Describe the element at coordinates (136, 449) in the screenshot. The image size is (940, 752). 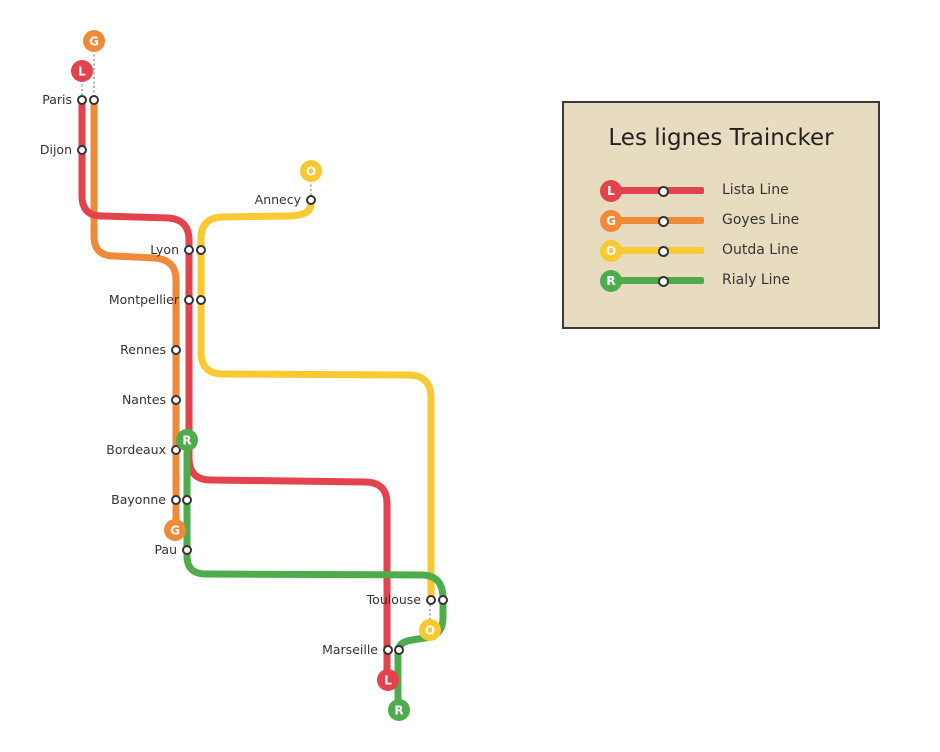
I see `label-bordeaux: Bordeaux` at that location.